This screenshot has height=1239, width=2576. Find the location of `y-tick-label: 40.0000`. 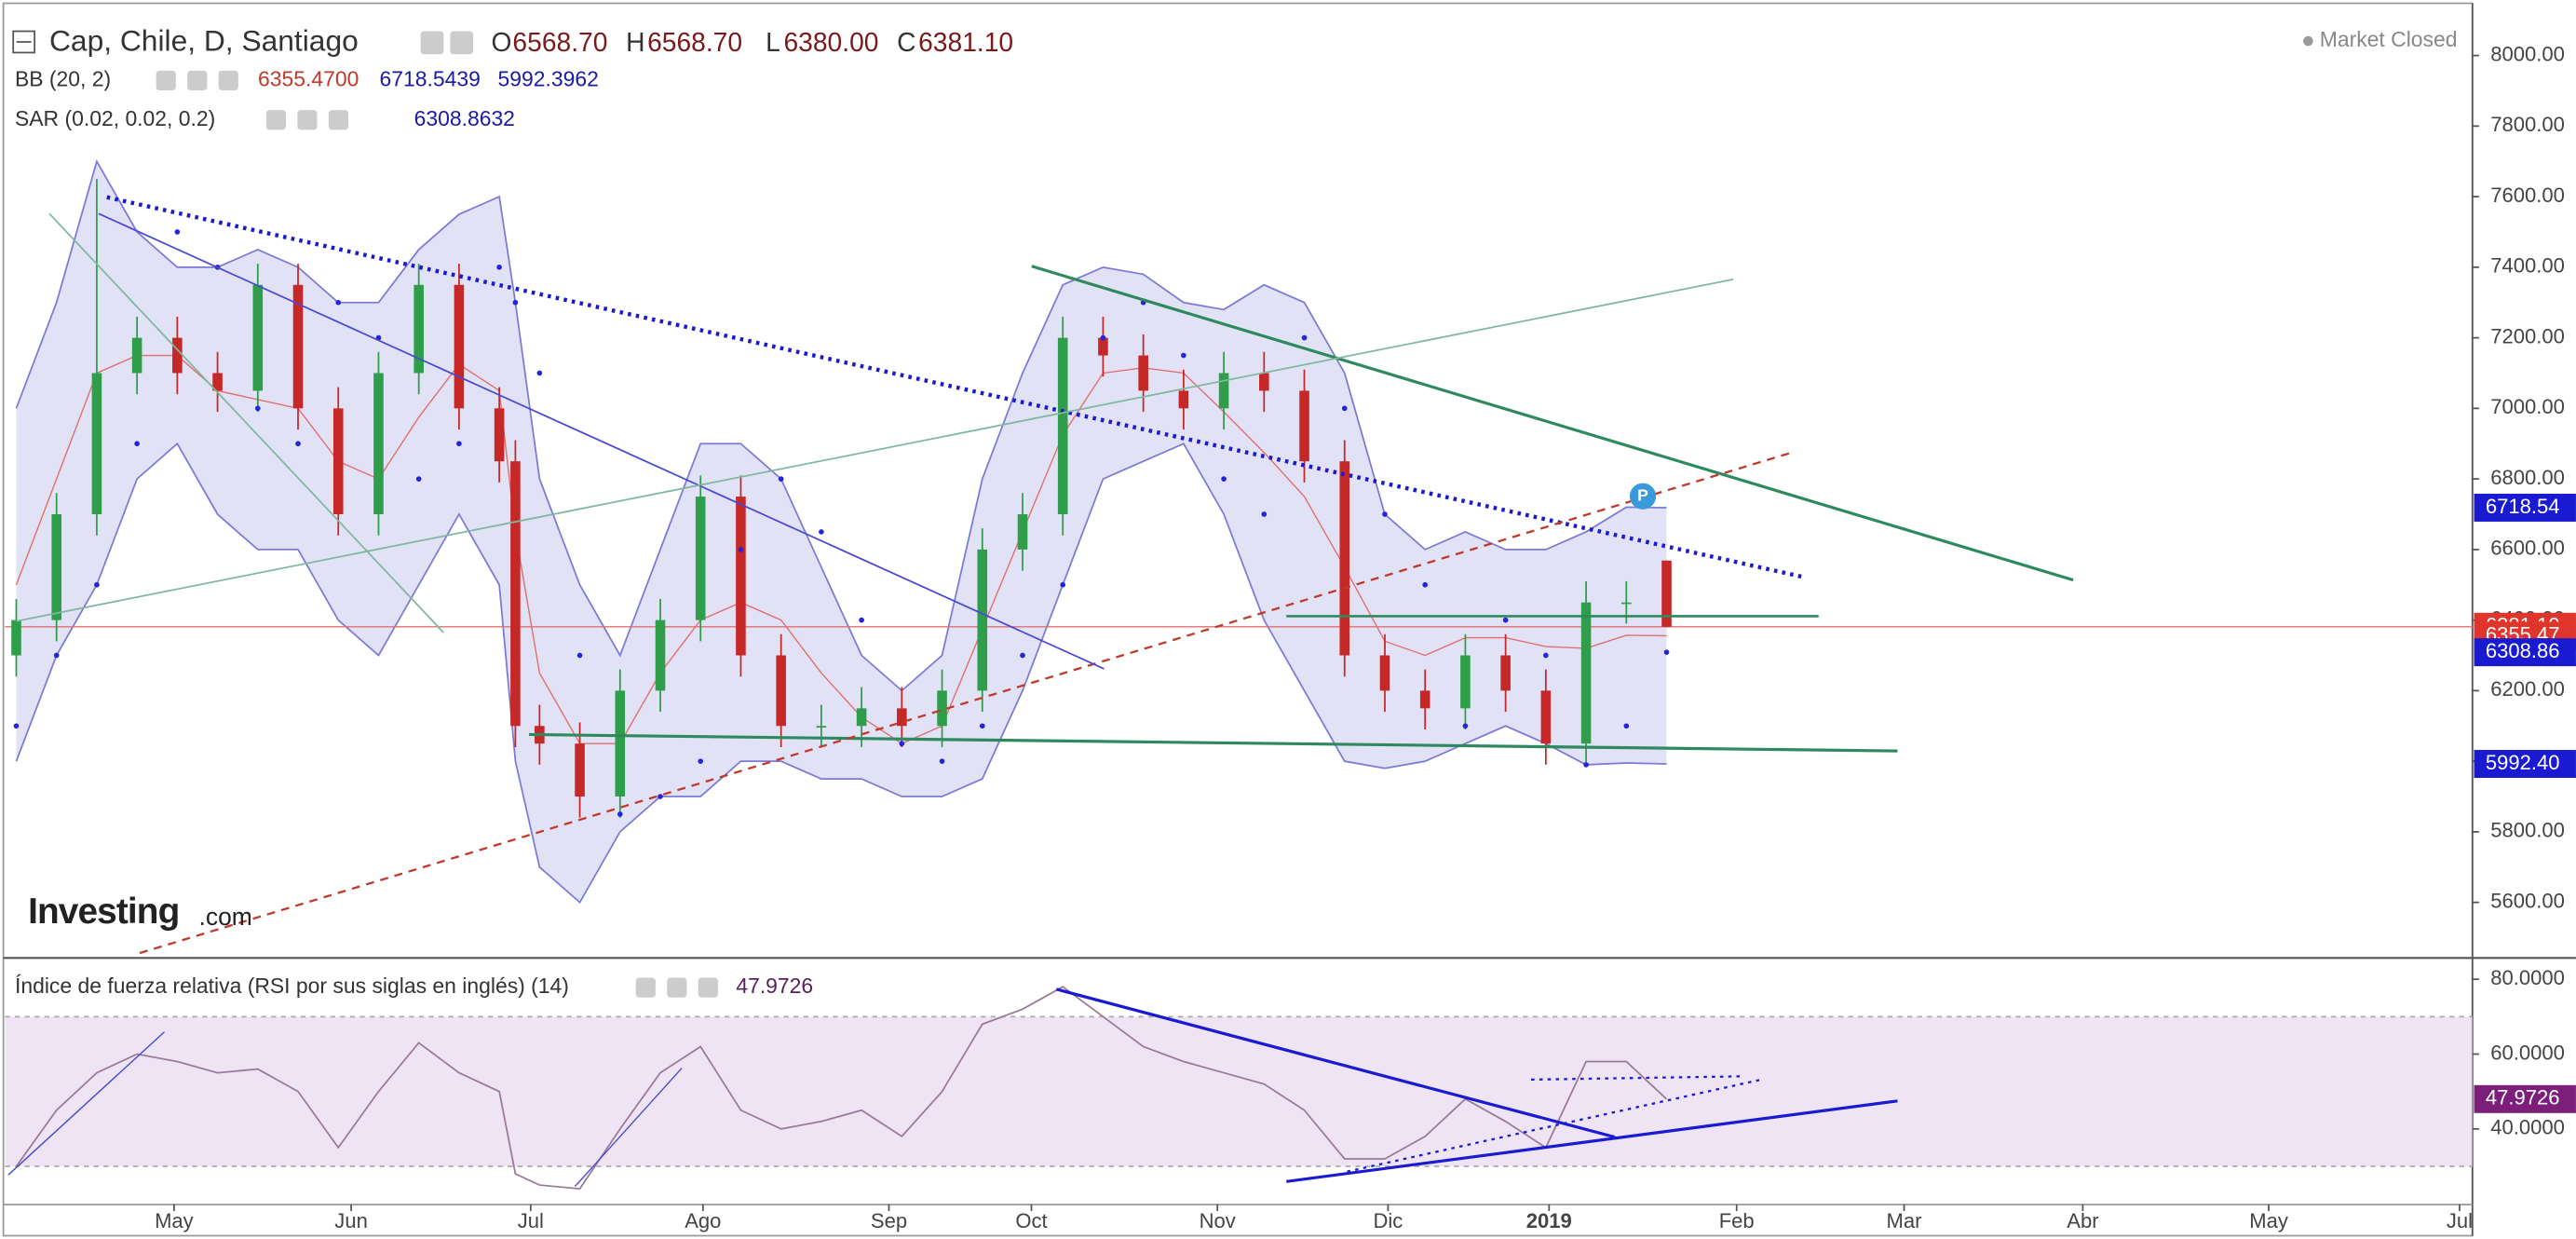

y-tick-label: 40.0000 is located at coordinates (2527, 1128).